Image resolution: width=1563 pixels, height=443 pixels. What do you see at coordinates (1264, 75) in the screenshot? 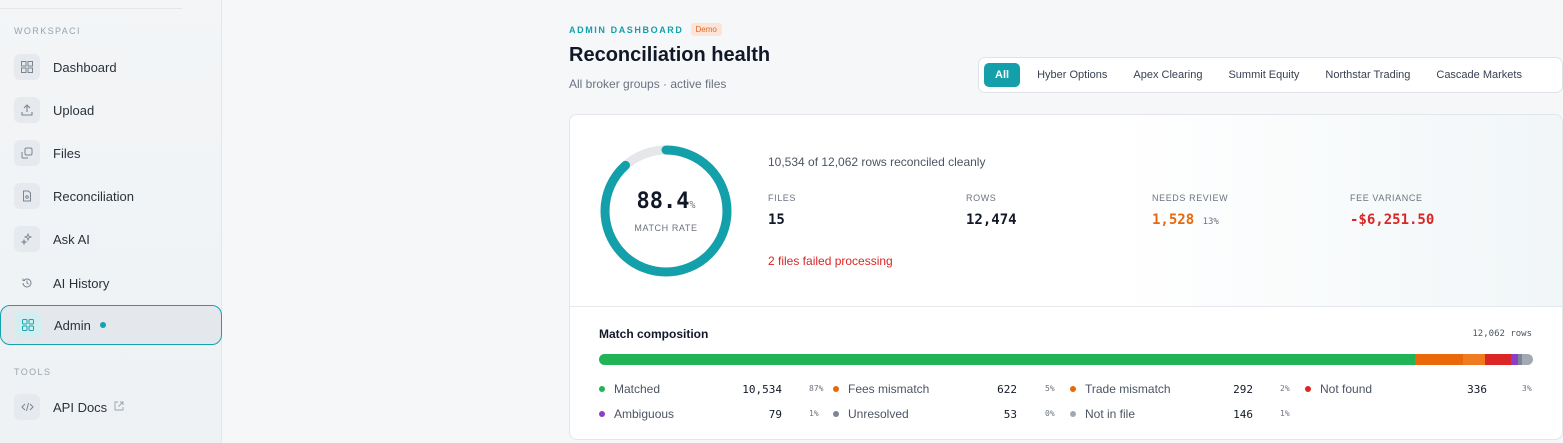
I see `filter-summit-equity: Summit Equity` at bounding box center [1264, 75].